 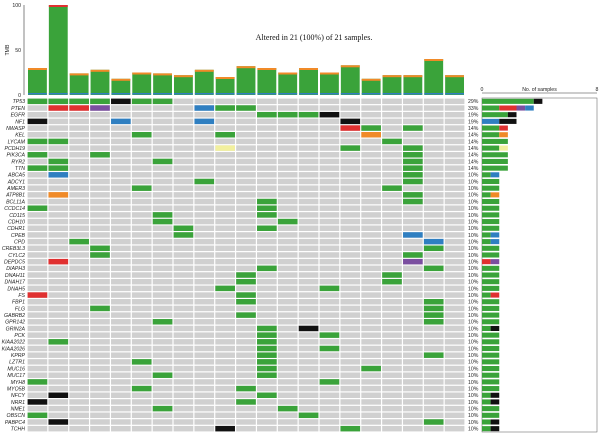 What do you see at coordinates (16, 222) in the screenshot?
I see `gene-label: CDH10` at bounding box center [16, 222].